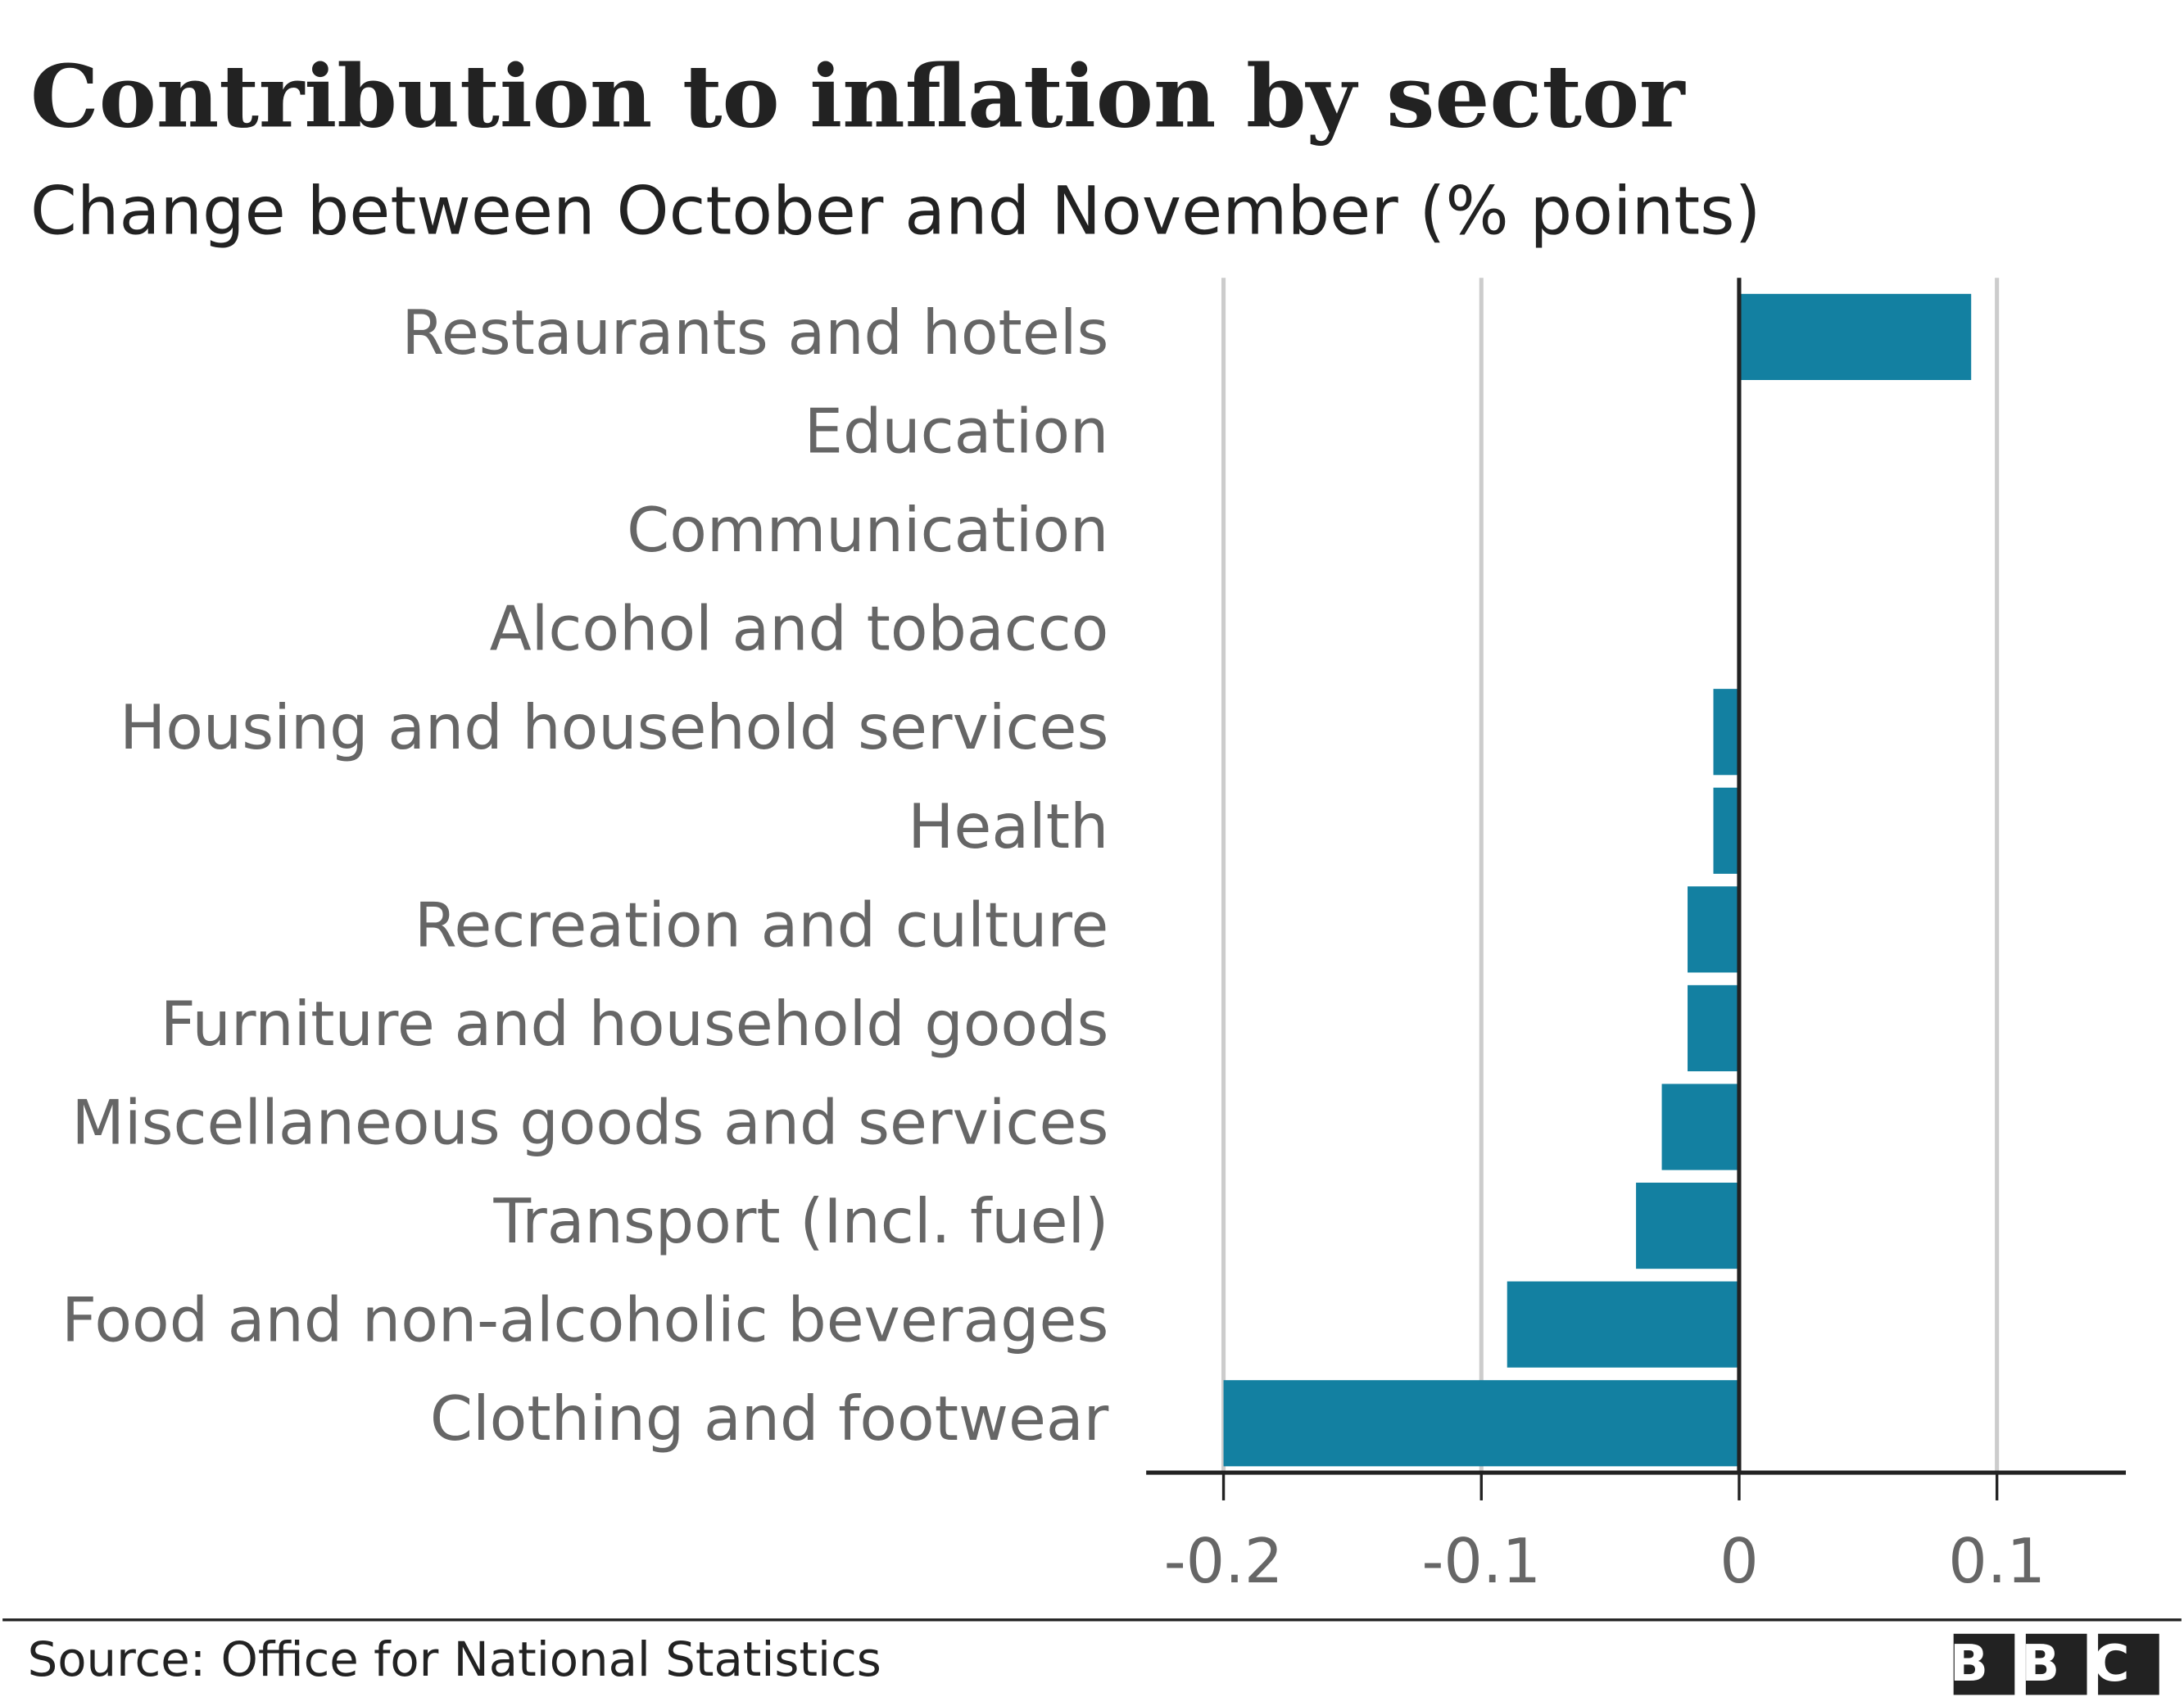 Image resolution: width=2184 pixels, height=1706 pixels. Describe the element at coordinates (614, 727) in the screenshot. I see `y-tick-label: Housing and household services` at that location.